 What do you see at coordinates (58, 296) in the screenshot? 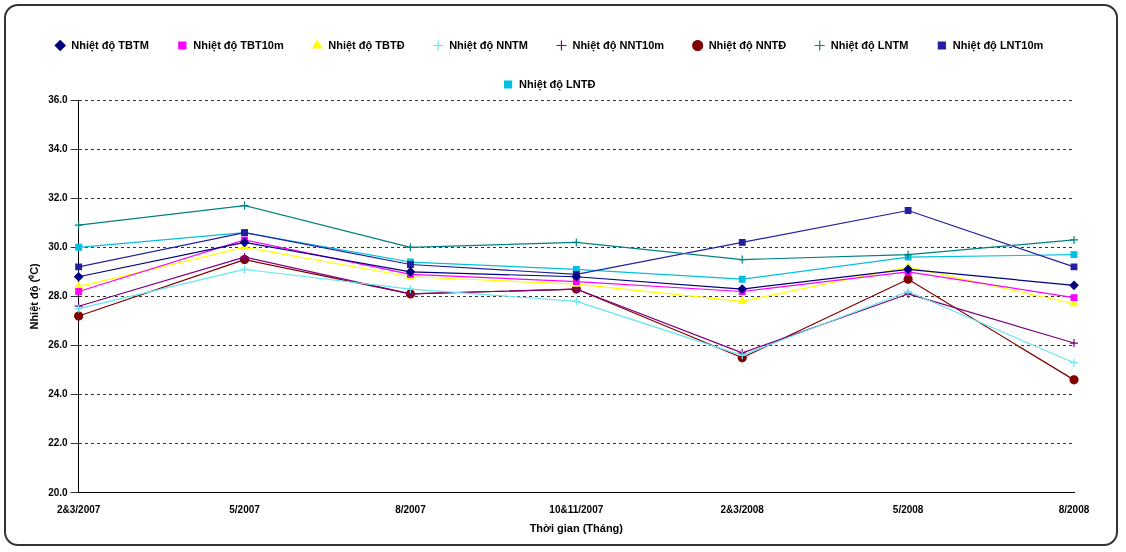
I see `y-tick-label: 28.0` at bounding box center [58, 296].